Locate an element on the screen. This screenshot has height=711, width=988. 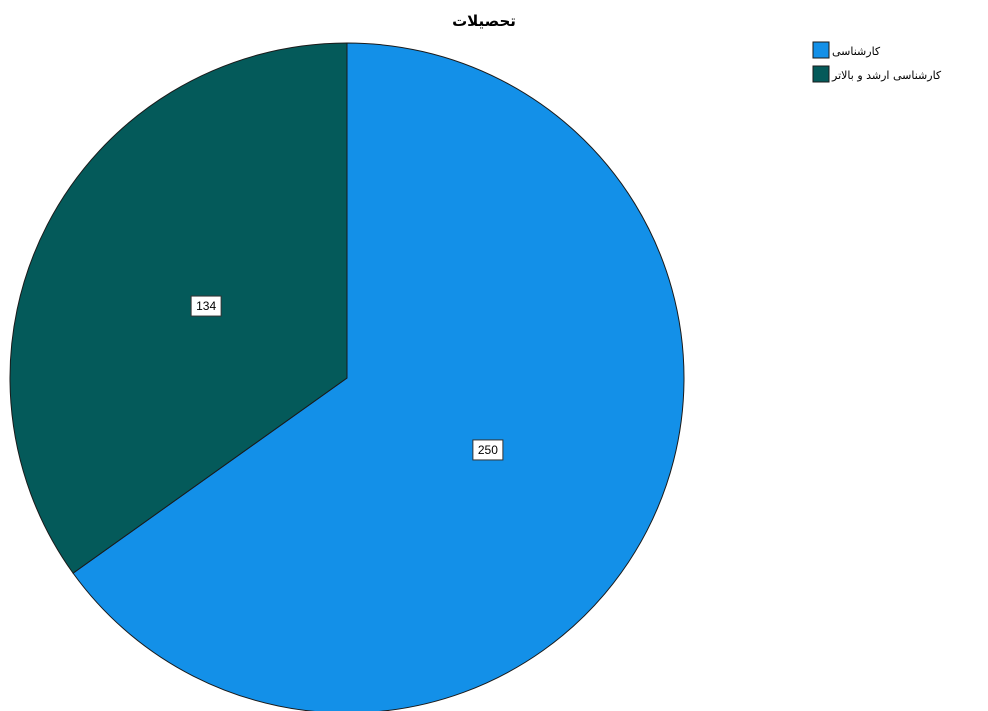
legend-label: کارشناسی ارشد و بالاتر is located at coordinates (886, 75).